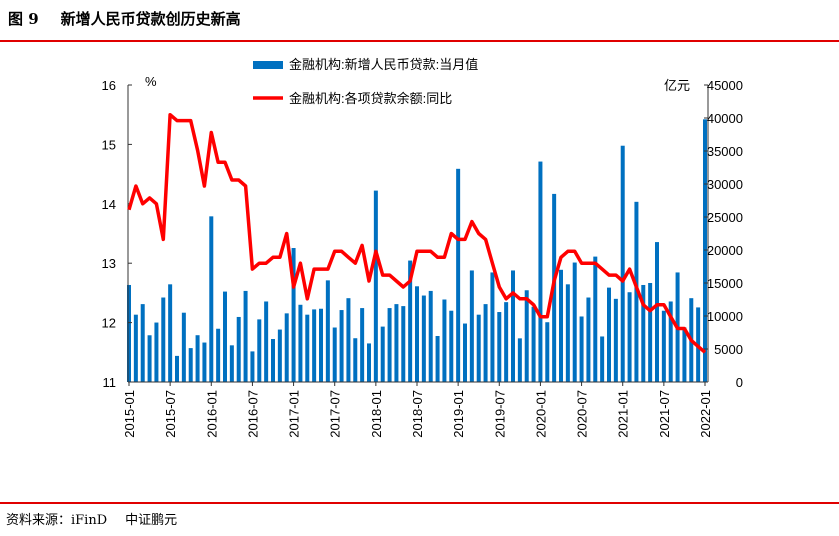 This screenshot has width=839, height=536. Describe the element at coordinates (728, 349) in the screenshot. I see `right-tick-label: 5000` at that location.